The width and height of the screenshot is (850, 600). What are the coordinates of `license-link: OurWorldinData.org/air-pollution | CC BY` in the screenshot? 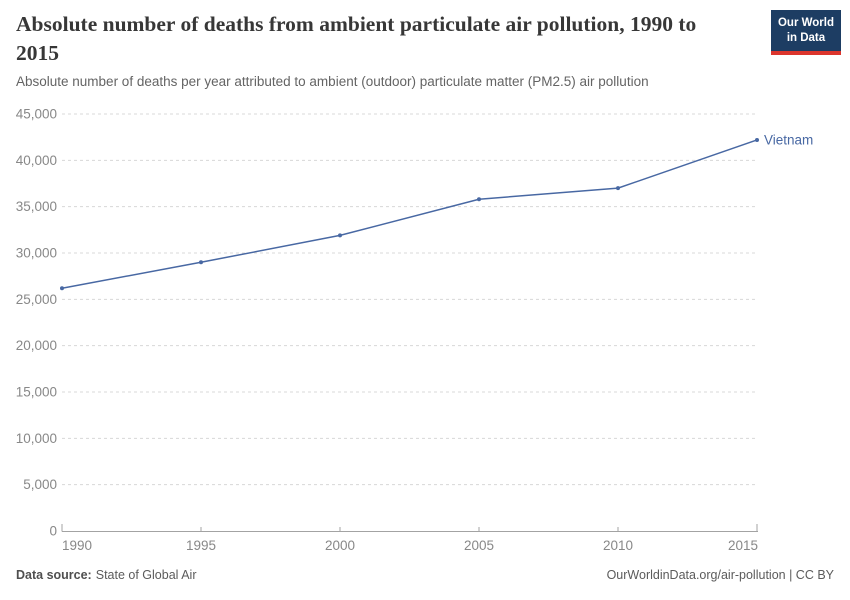 It's located at (720, 575).